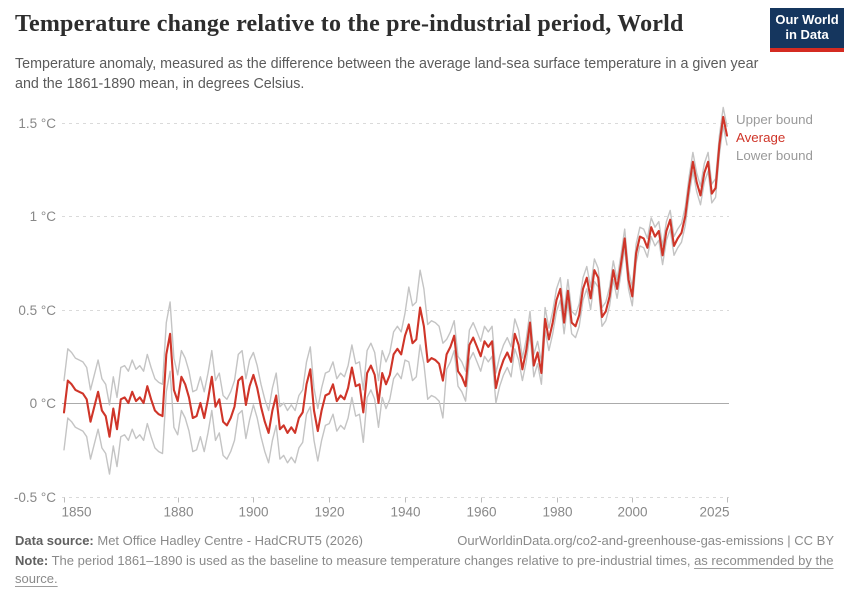 The image size is (850, 600). What do you see at coordinates (37, 123) in the screenshot?
I see `y-axis-tick-label: 1.5 °C` at bounding box center [37, 123].